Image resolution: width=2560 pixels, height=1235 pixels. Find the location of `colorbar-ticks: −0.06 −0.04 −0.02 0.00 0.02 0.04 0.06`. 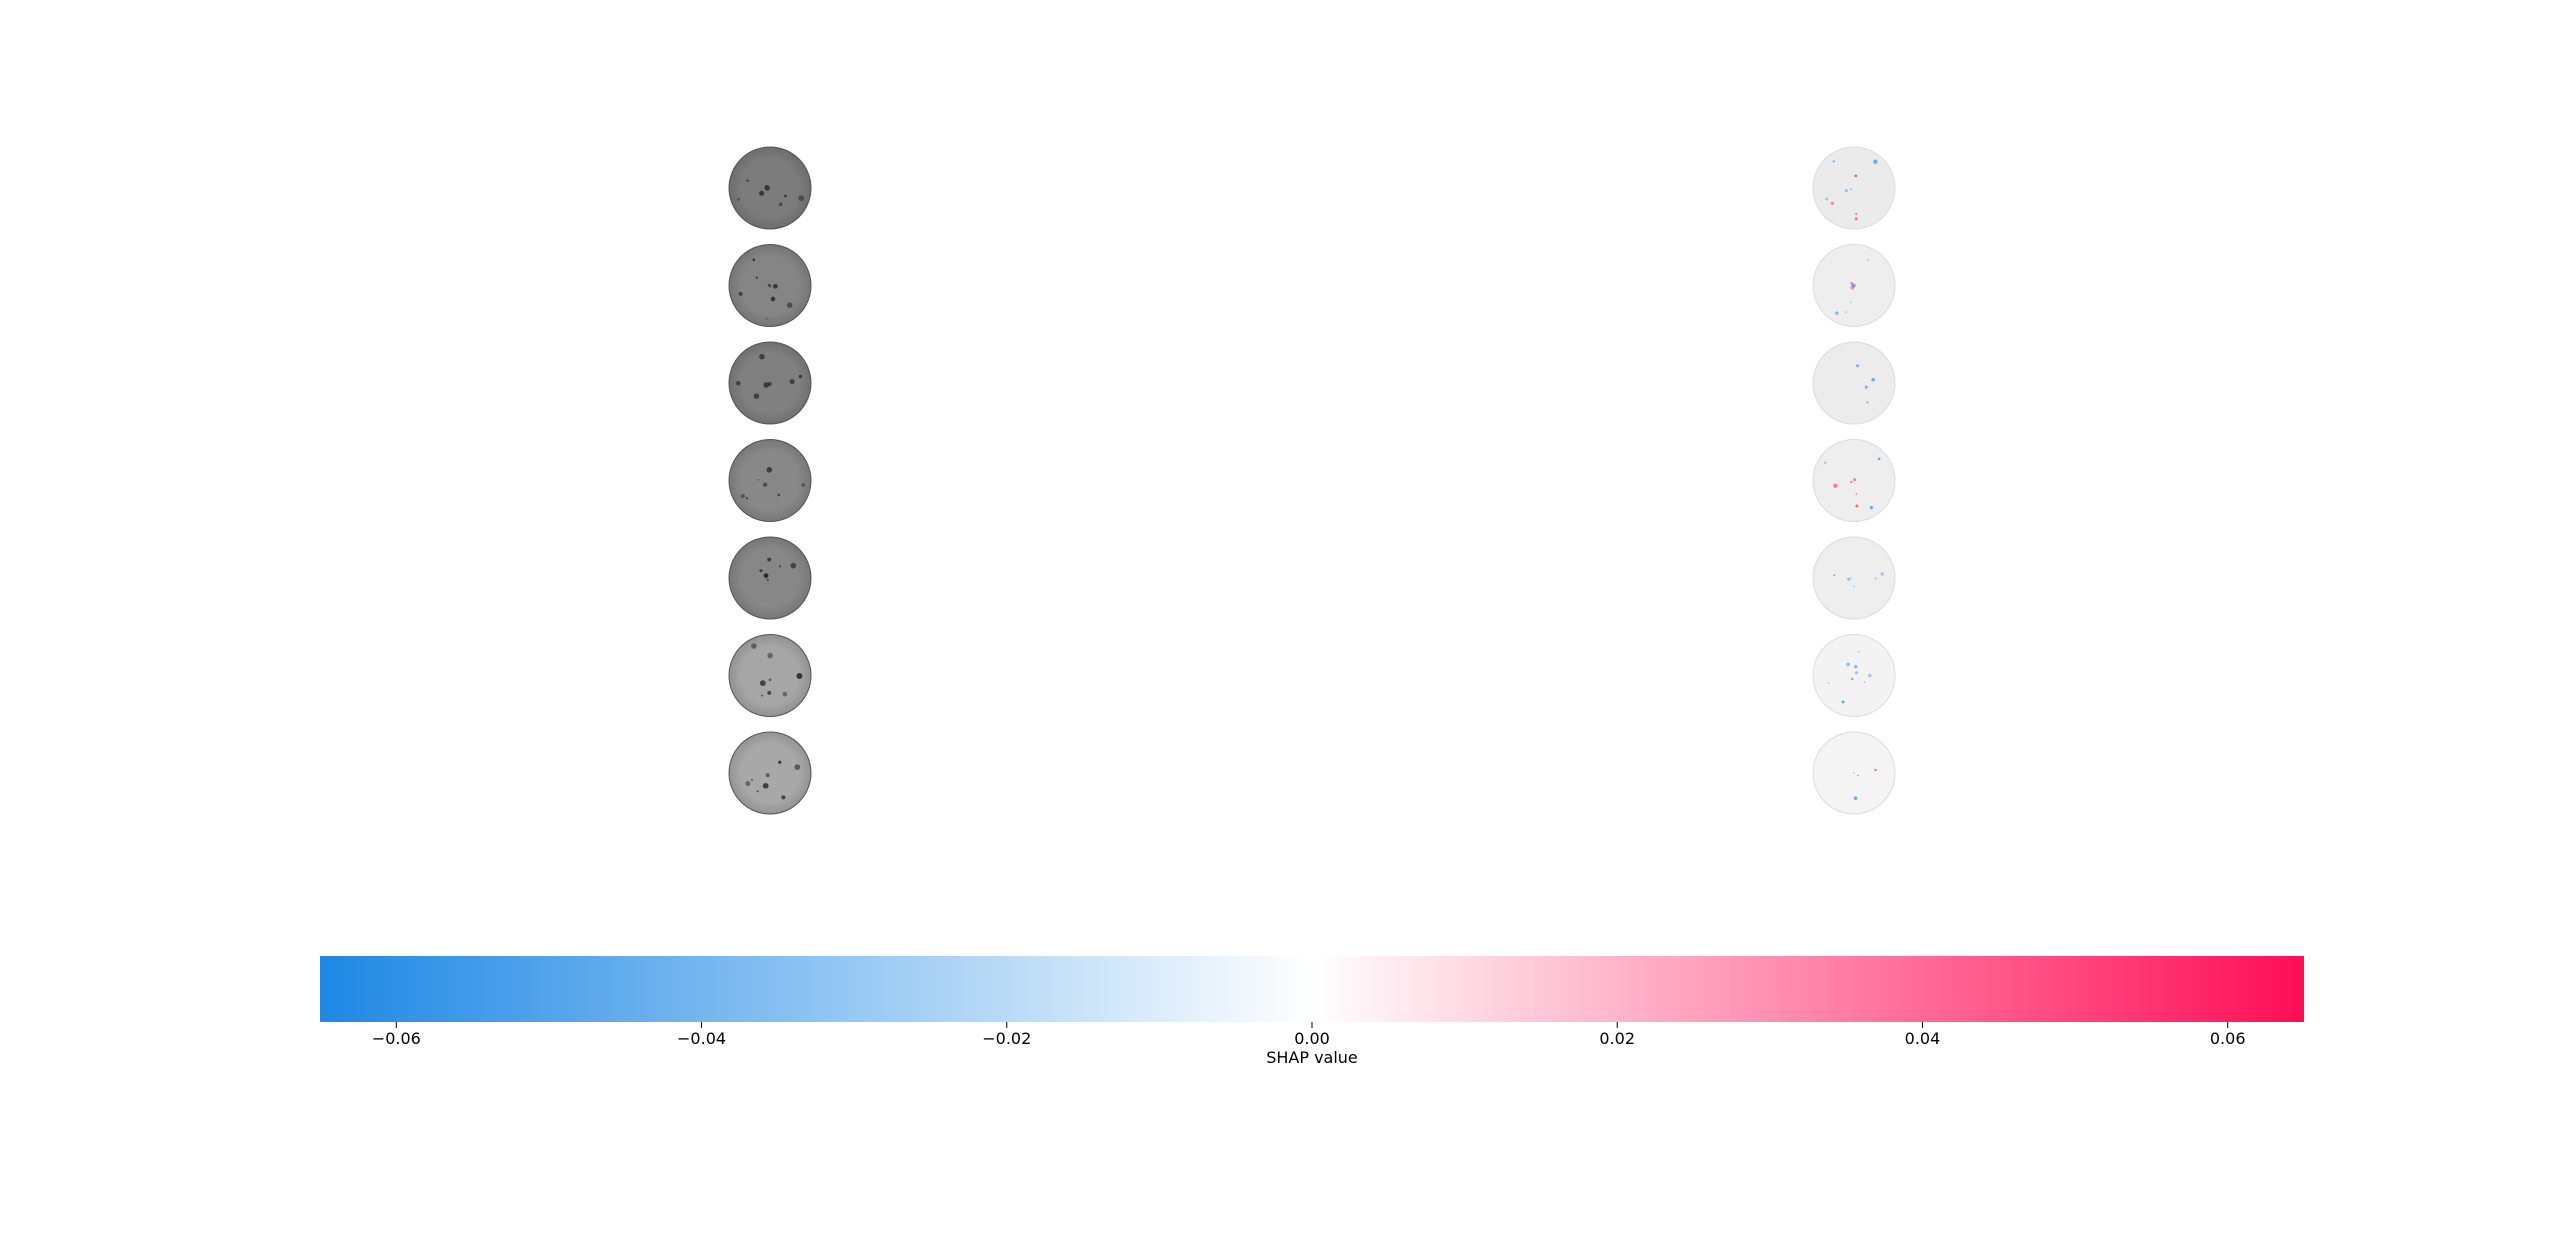

colorbar-ticks: −0.06 −0.04 −0.02 0.00 0.02 0.04 0.06 is located at coordinates (1309, 1035).